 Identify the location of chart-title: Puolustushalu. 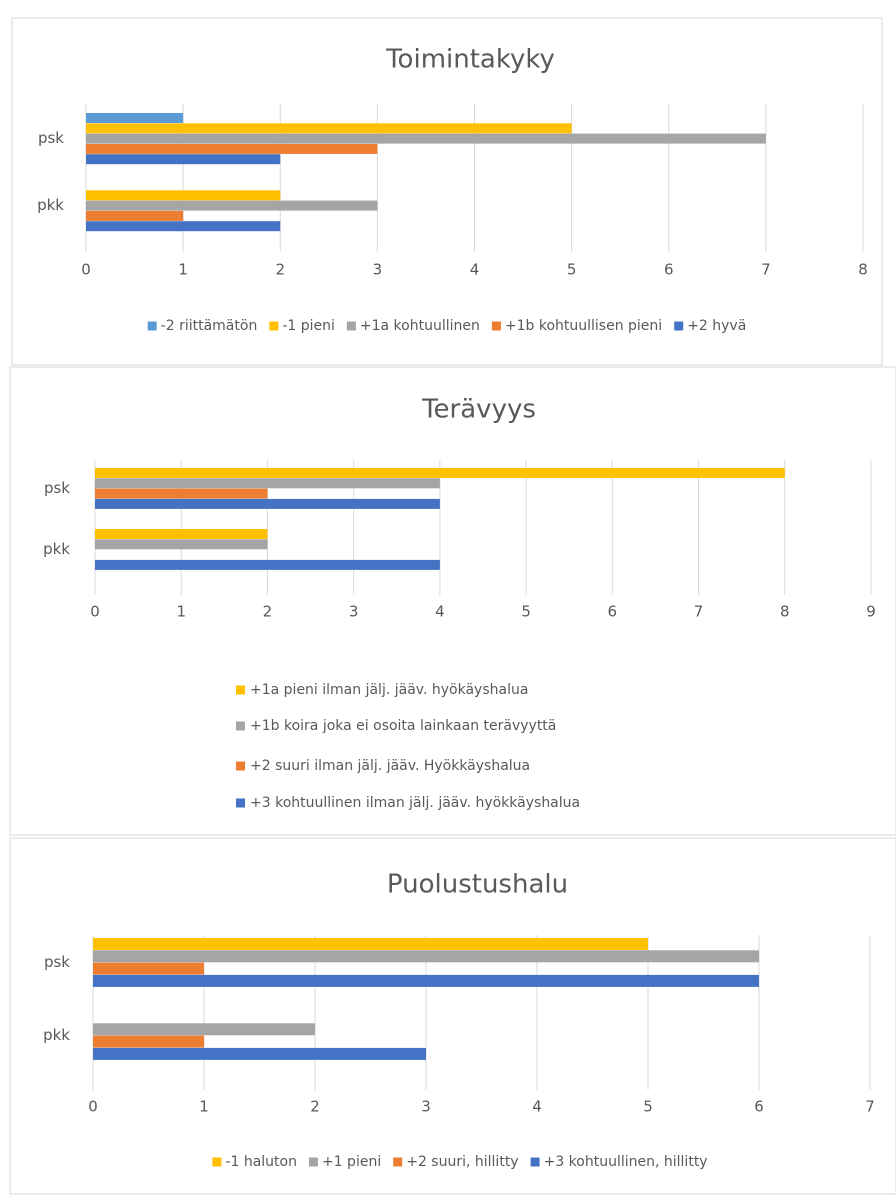
(477, 885).